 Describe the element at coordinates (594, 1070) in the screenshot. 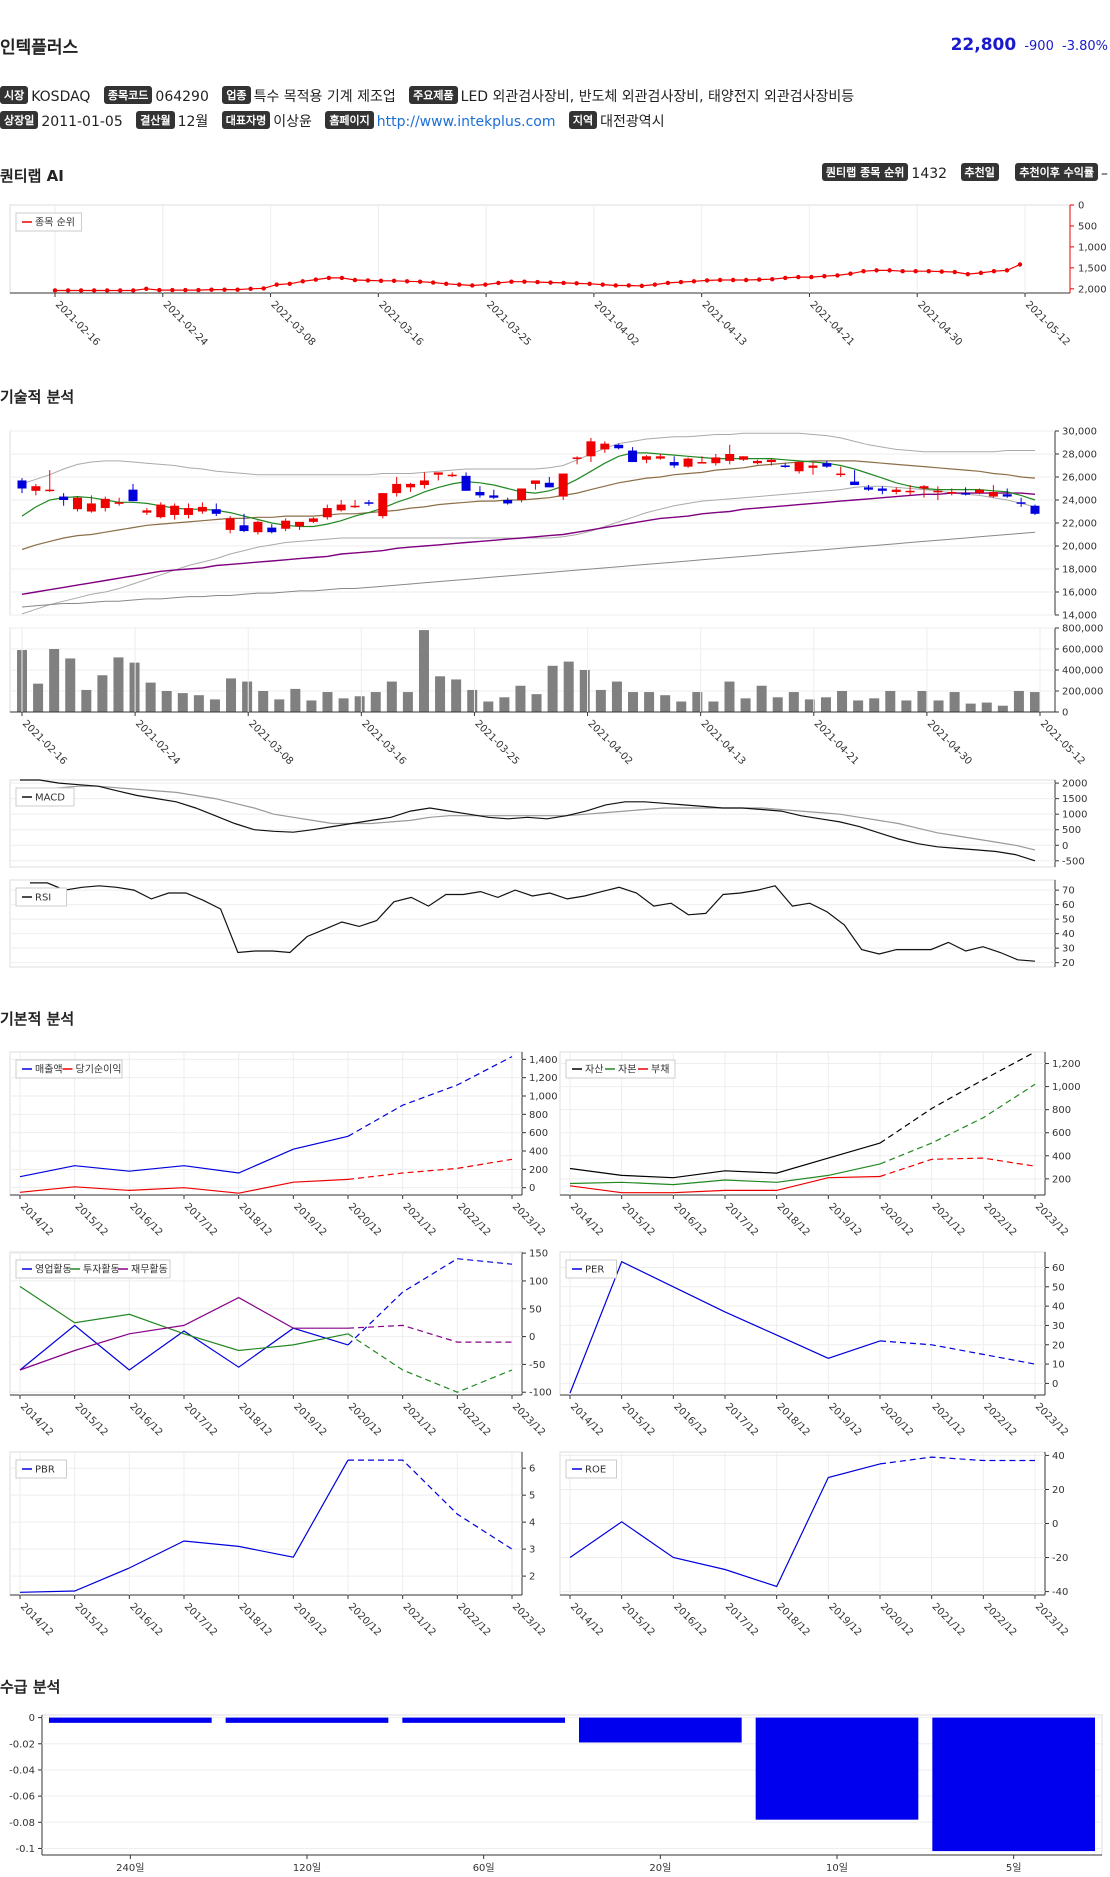

I see `balance-chart-legend-label: 자산` at that location.